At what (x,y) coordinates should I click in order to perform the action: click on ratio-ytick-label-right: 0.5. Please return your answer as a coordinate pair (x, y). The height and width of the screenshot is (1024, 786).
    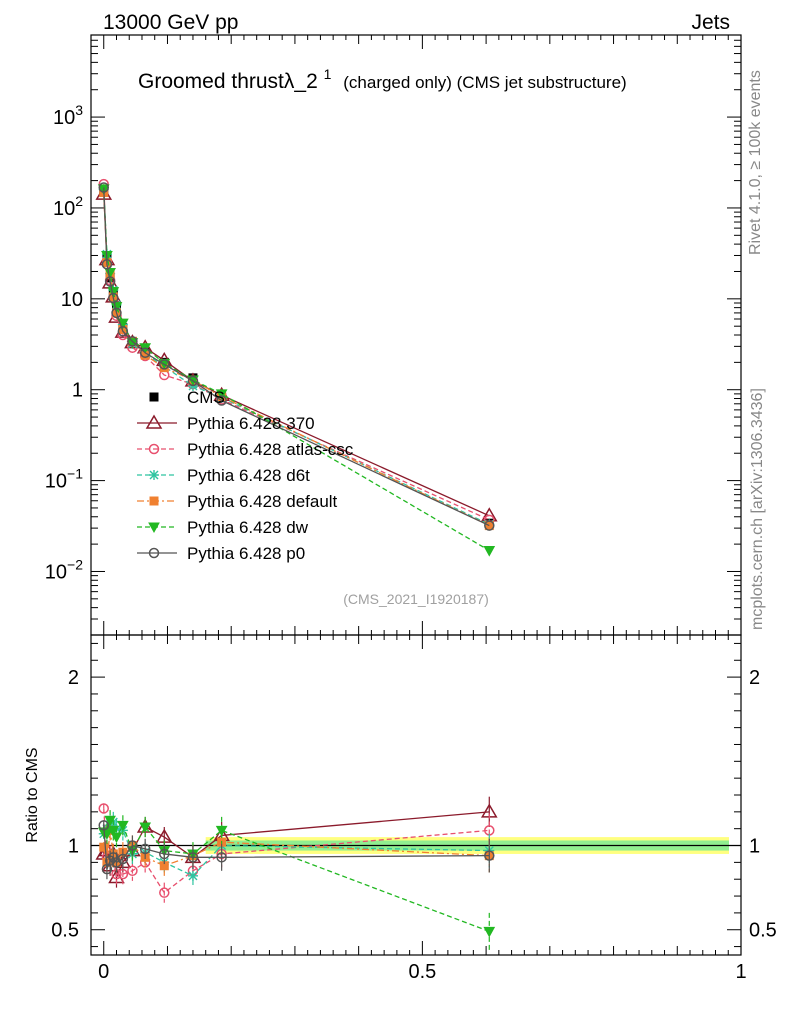
    Looking at the image, I should click on (763, 931).